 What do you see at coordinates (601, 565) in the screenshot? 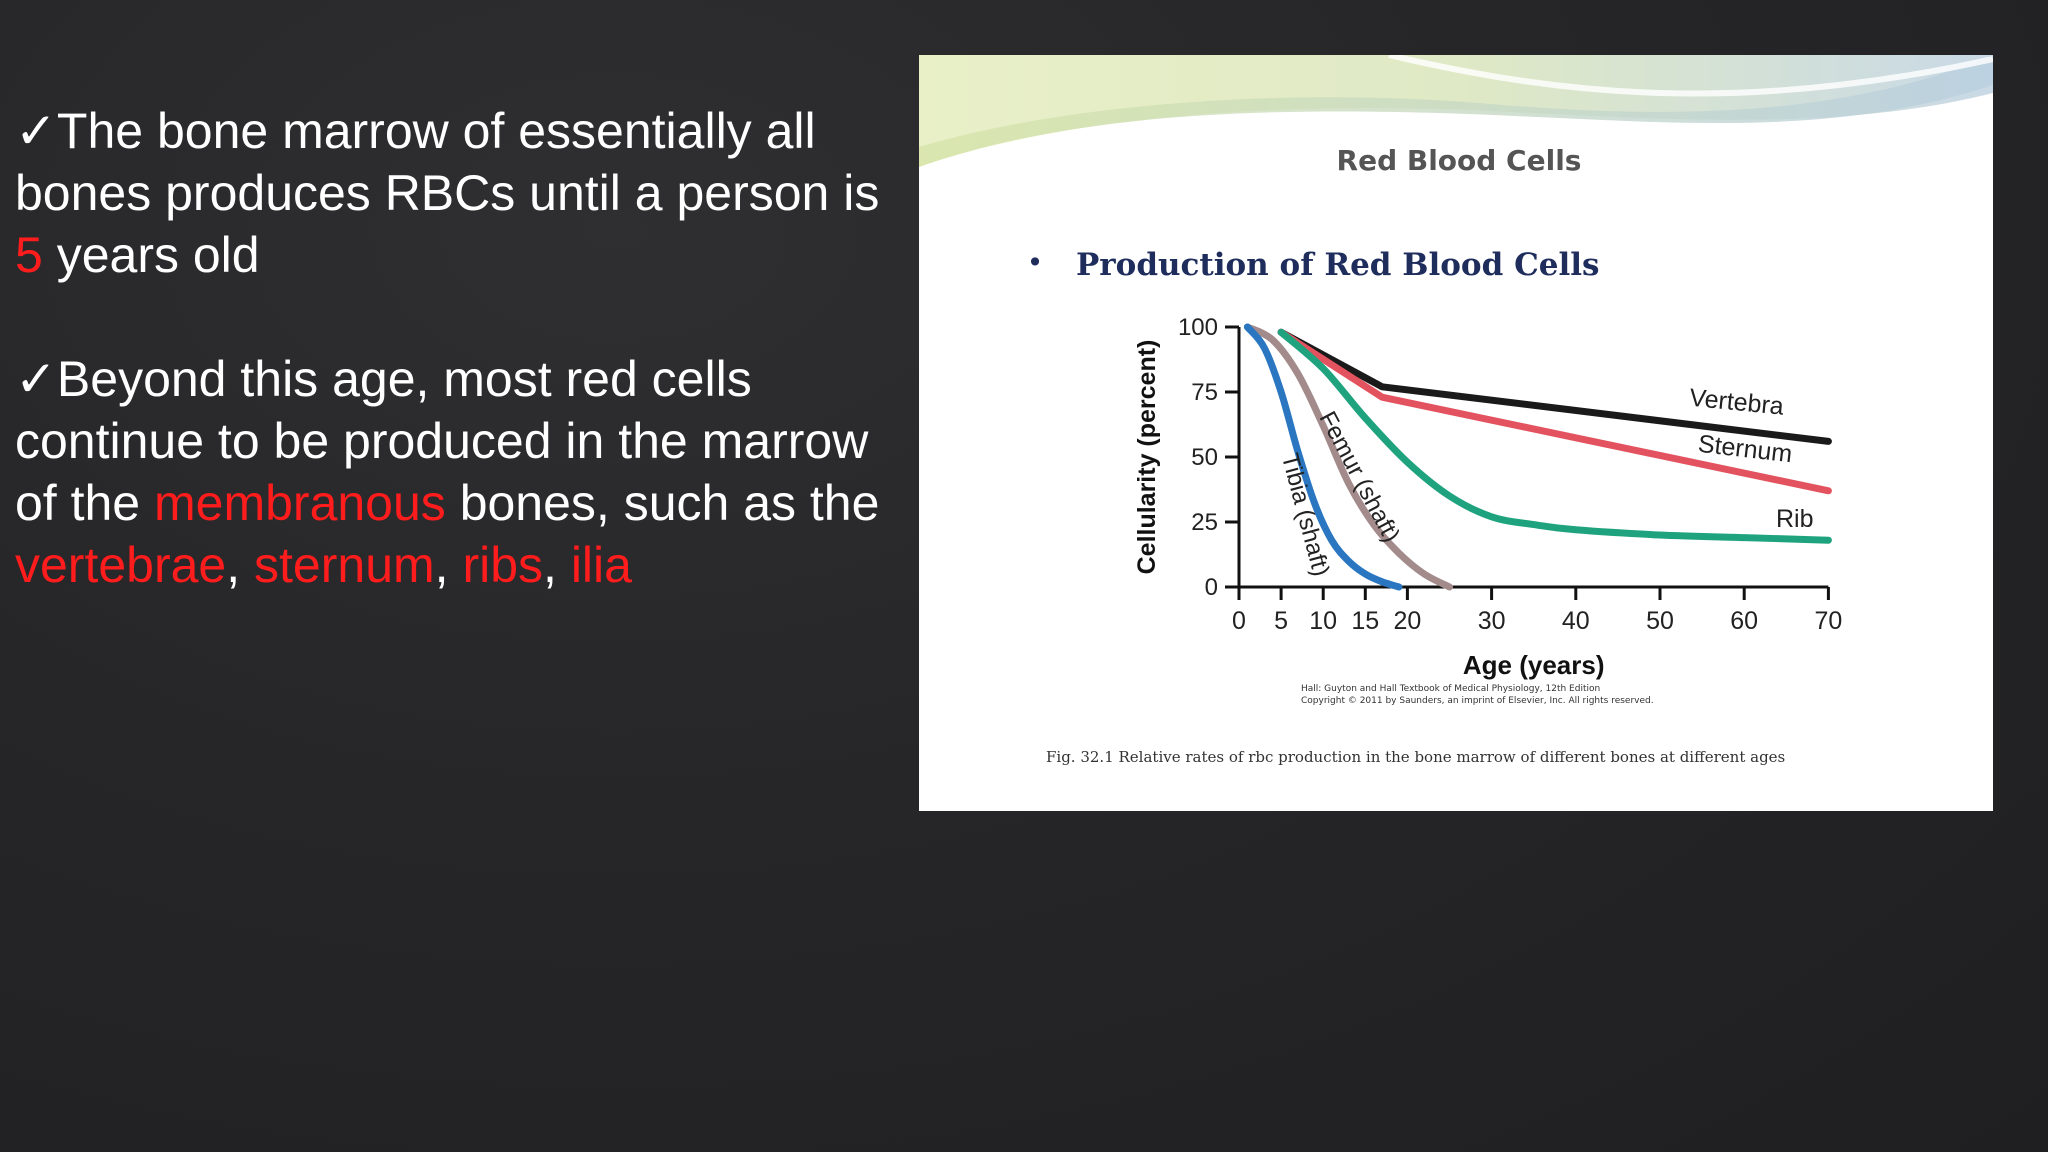
I see `highlight-ilia: ilia` at bounding box center [601, 565].